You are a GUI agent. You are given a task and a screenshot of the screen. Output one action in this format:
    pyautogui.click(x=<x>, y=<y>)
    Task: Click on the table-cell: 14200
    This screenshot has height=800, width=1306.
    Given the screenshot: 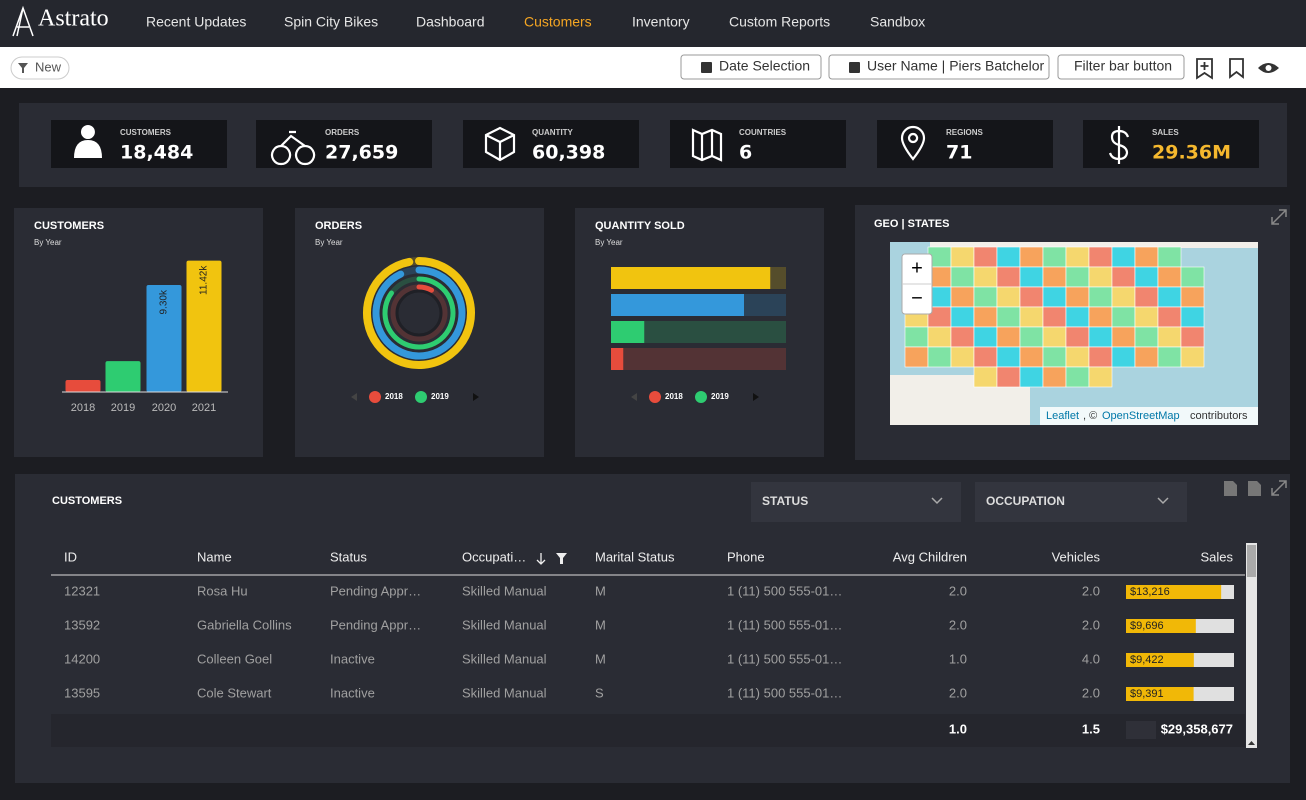 What is the action you would take?
    pyautogui.click(x=82, y=658)
    